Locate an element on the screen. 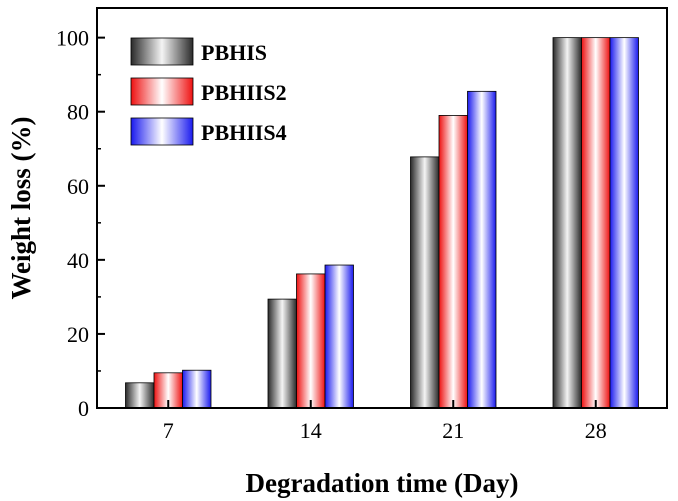 The height and width of the screenshot is (501, 678). y-tick-label: 60 is located at coordinates (78, 186).